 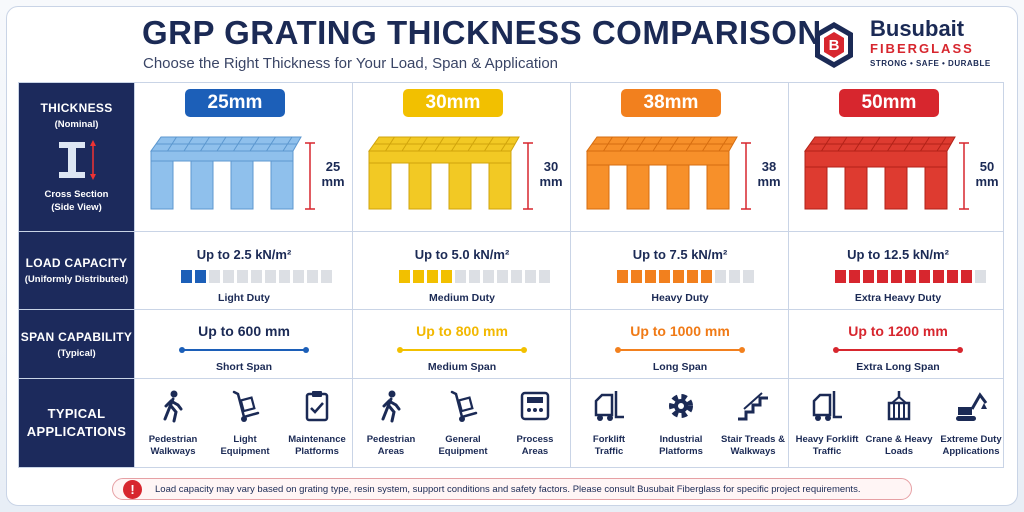 I want to click on duty-label: Light Duty, so click(x=244, y=298).